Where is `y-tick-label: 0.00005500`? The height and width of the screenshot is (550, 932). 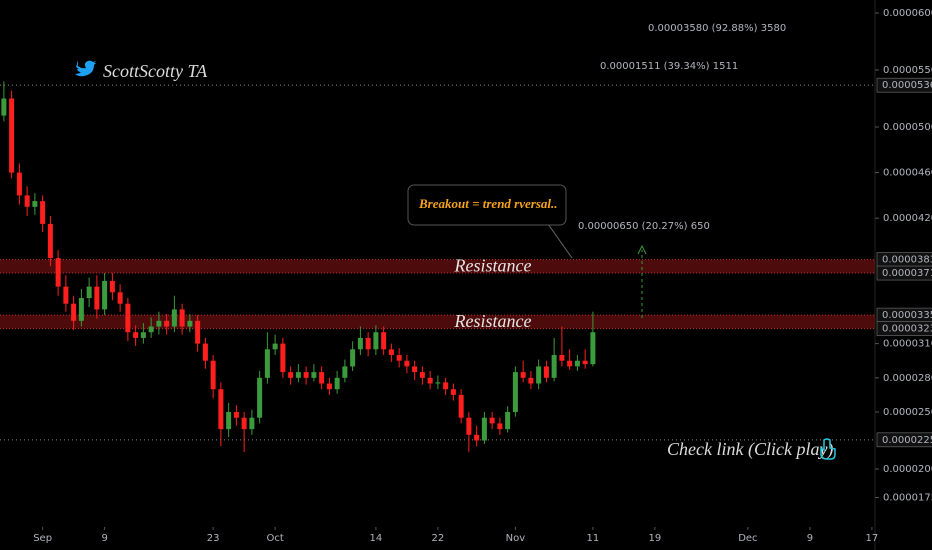 y-tick-label: 0.00005500 is located at coordinates (907, 70).